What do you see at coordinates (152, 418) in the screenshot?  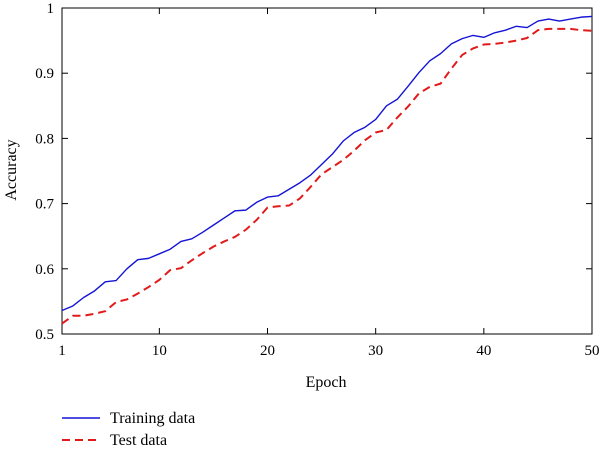 I see `legend-label-0: Training data` at bounding box center [152, 418].